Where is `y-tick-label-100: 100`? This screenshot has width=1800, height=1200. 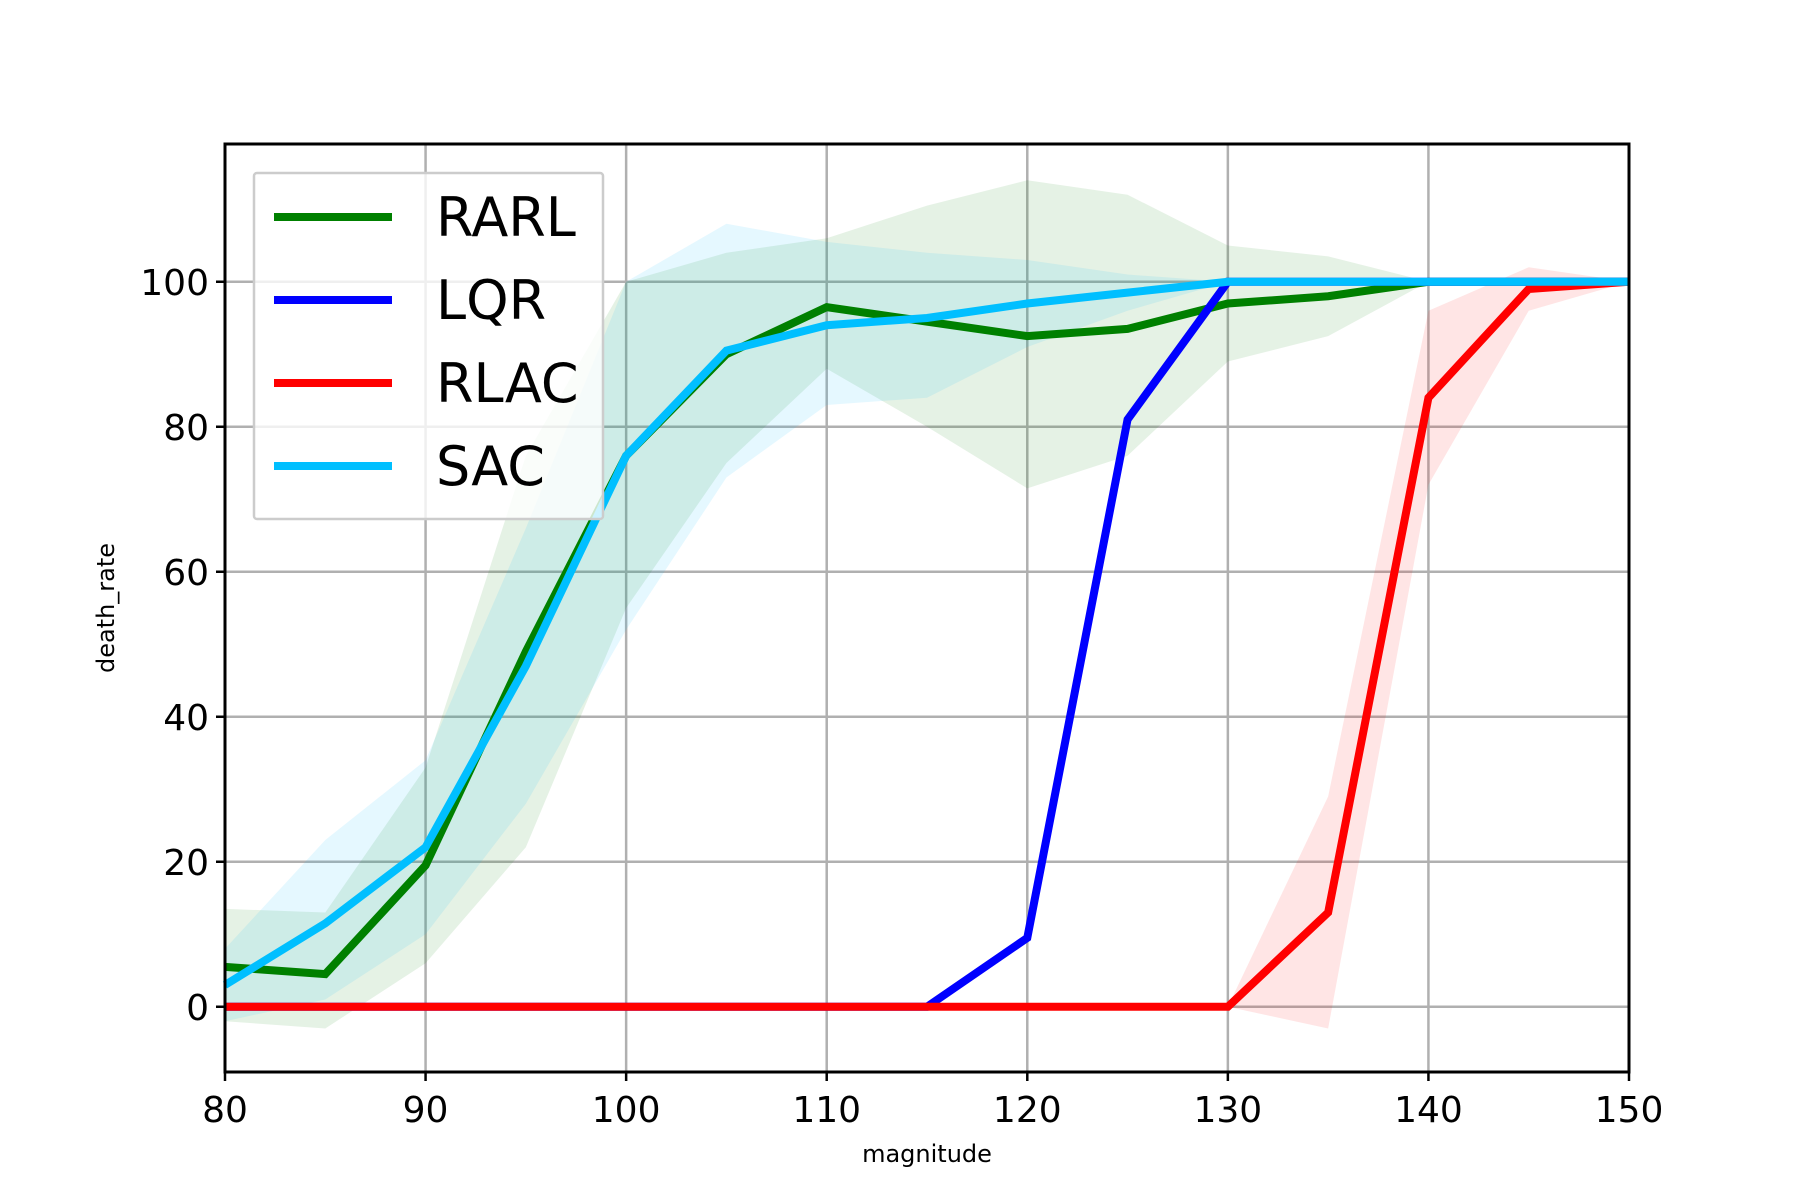
y-tick-label-100: 100 is located at coordinates (174, 283).